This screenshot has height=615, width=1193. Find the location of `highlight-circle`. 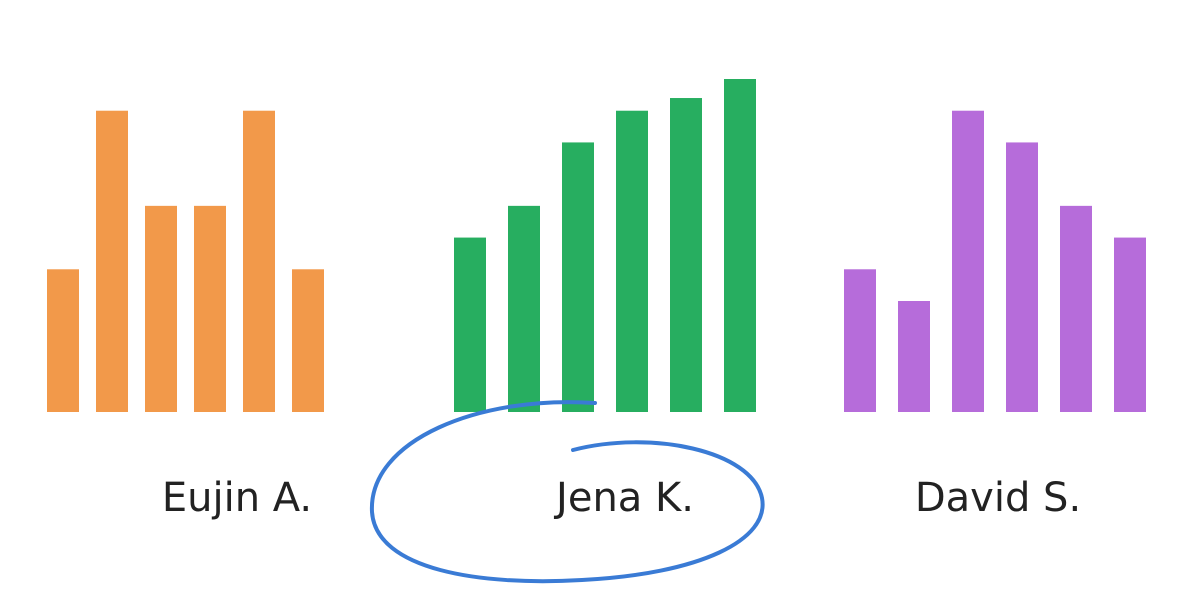

highlight-circle is located at coordinates (567, 492).